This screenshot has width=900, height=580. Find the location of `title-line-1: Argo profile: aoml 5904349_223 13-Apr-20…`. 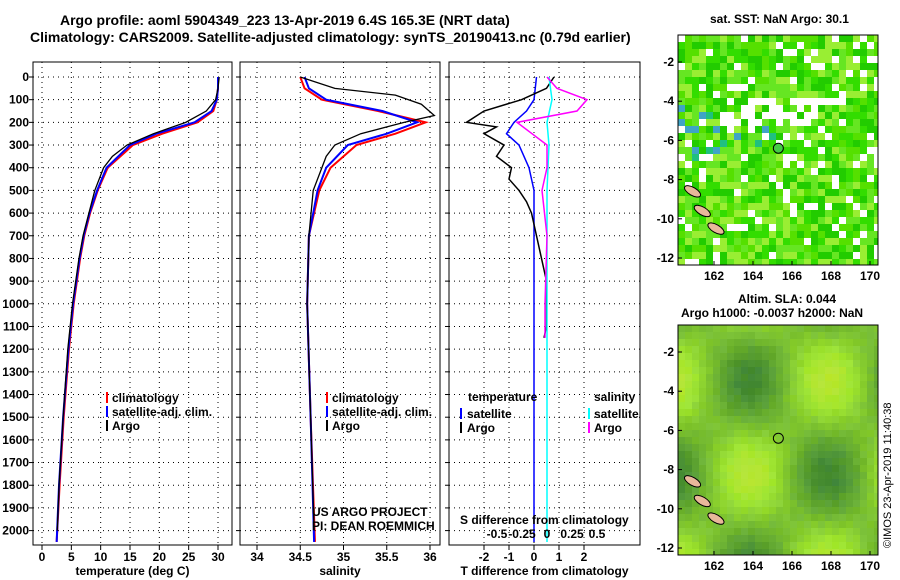

title-line-1: Argo profile: aoml 5904349_223 13-Apr-20… is located at coordinates (285, 20).